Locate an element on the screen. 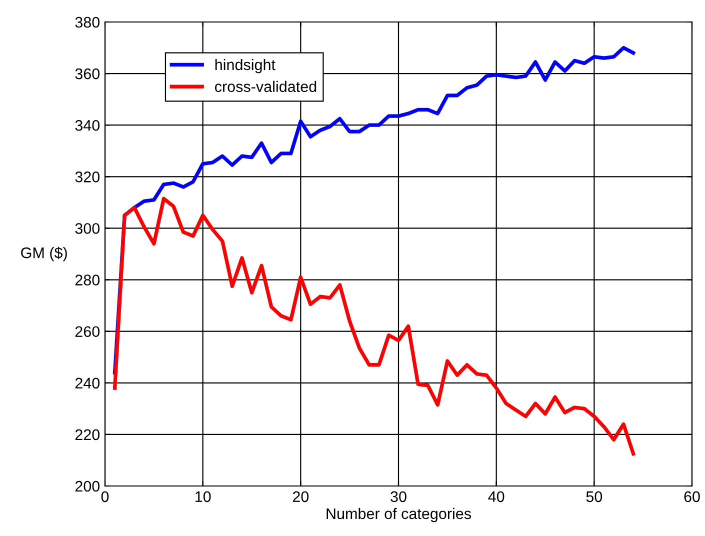 This screenshot has width=705, height=536. x-tick-label: 10 is located at coordinates (203, 496).